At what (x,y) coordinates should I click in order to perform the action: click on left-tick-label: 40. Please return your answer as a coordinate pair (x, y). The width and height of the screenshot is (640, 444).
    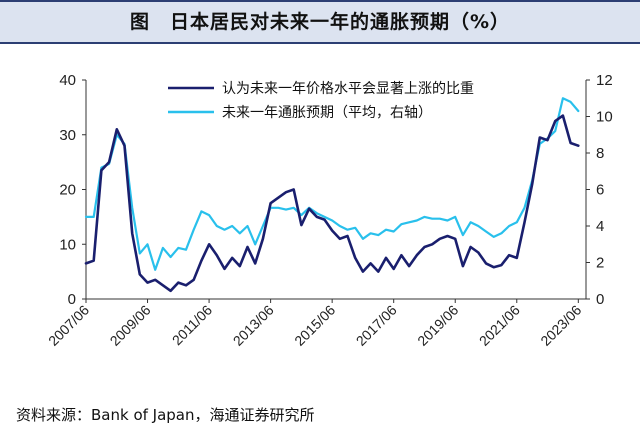
    Looking at the image, I should click on (67, 80).